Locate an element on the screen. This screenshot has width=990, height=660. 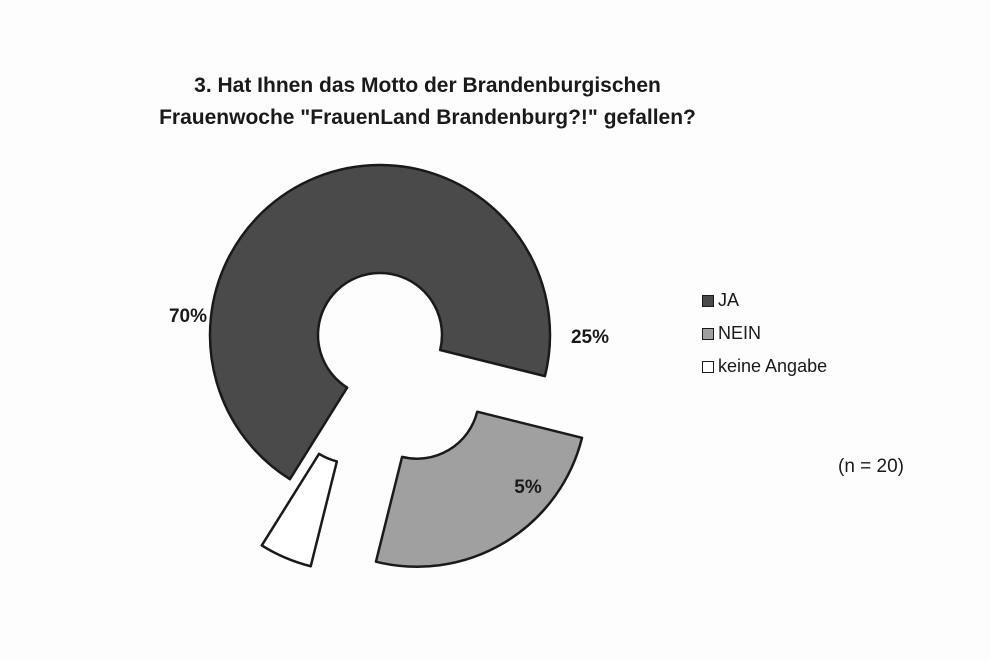
legend-label-keine-angabe: keine Angabe is located at coordinates (773, 366).